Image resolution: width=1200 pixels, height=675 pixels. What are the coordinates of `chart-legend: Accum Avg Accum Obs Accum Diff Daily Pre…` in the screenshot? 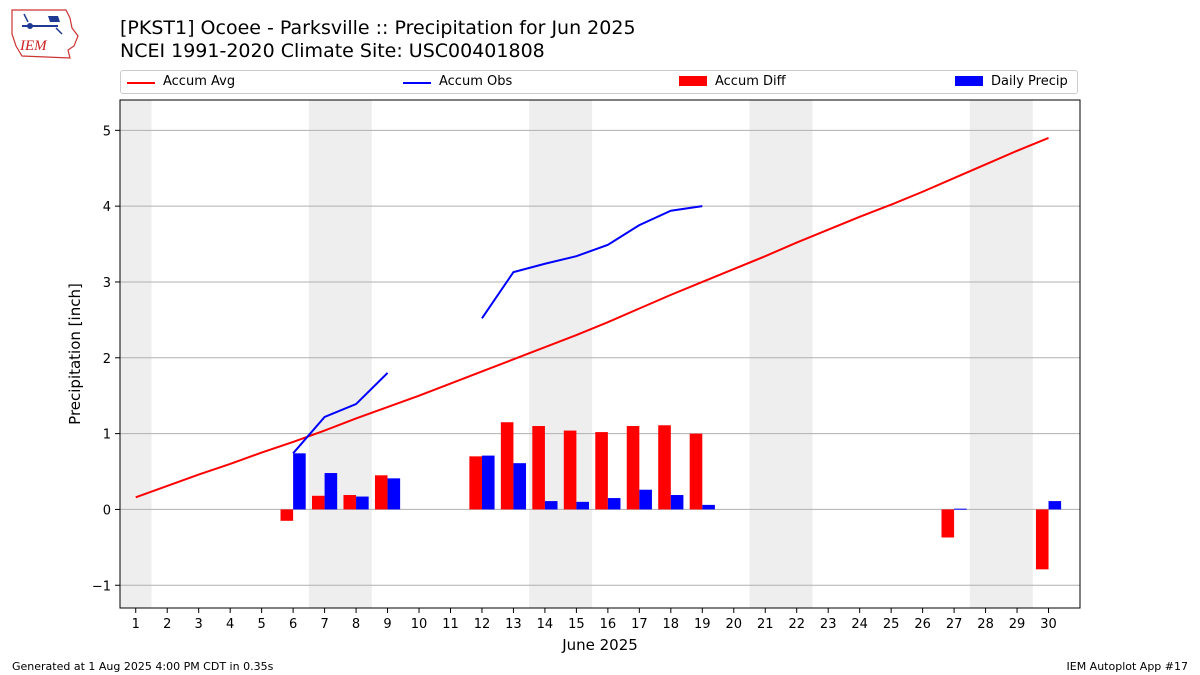 It's located at (599, 82).